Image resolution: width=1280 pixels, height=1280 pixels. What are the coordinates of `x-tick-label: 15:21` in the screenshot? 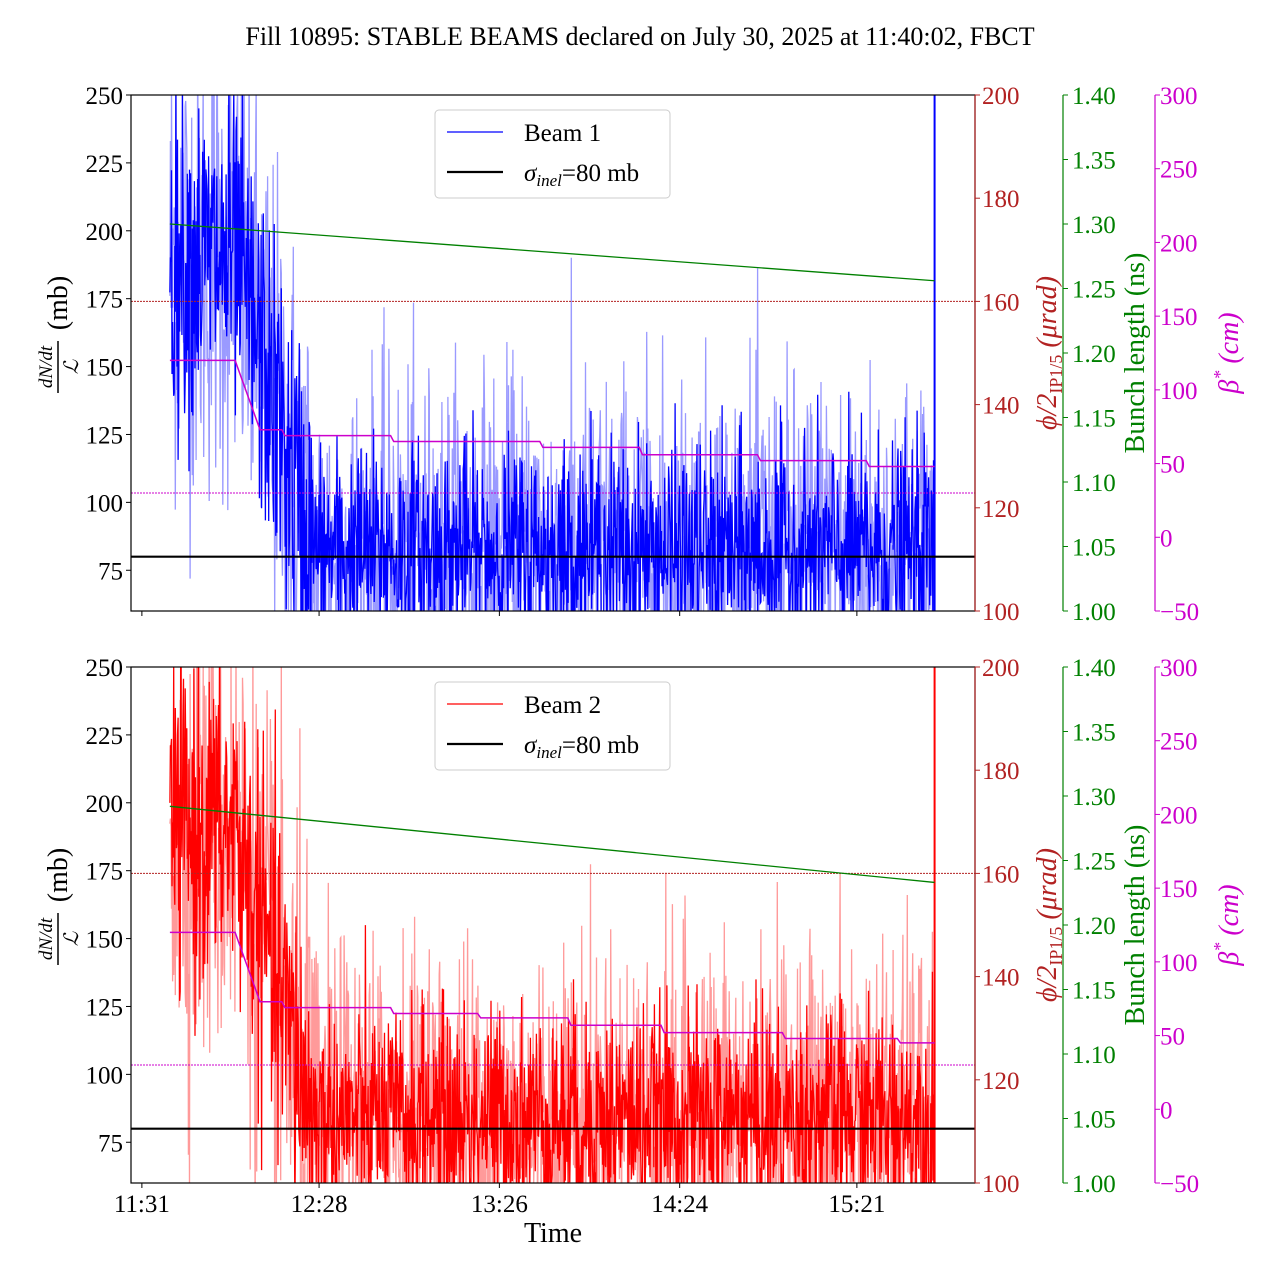 It's located at (856, 1204).